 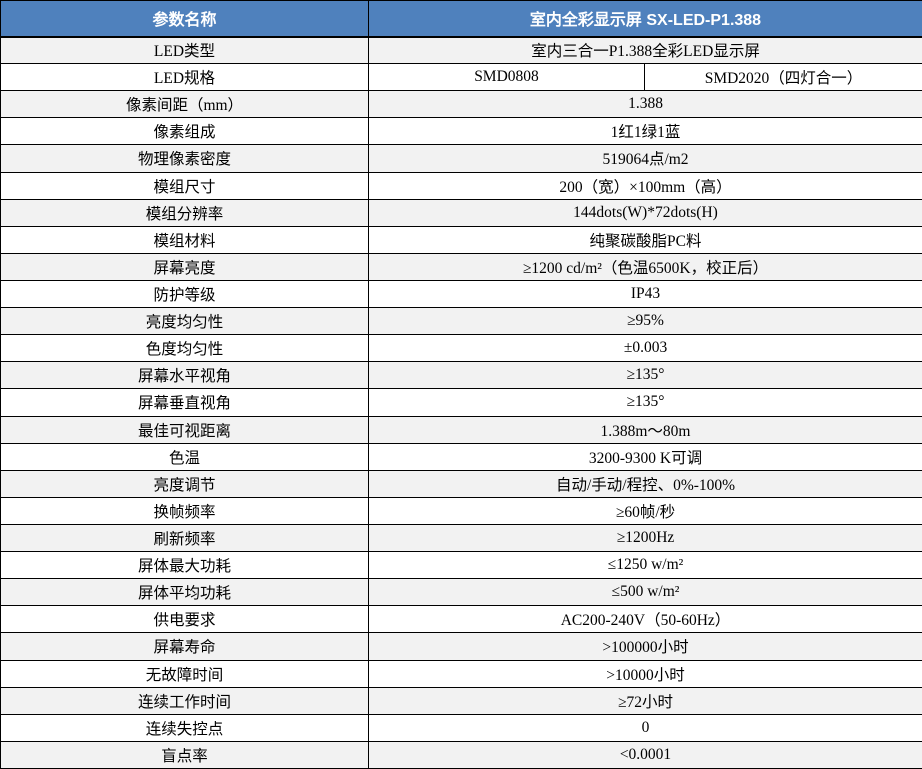 What do you see at coordinates (184, 727) in the screenshot?
I see `param-name-cell: 连续失控点` at bounding box center [184, 727].